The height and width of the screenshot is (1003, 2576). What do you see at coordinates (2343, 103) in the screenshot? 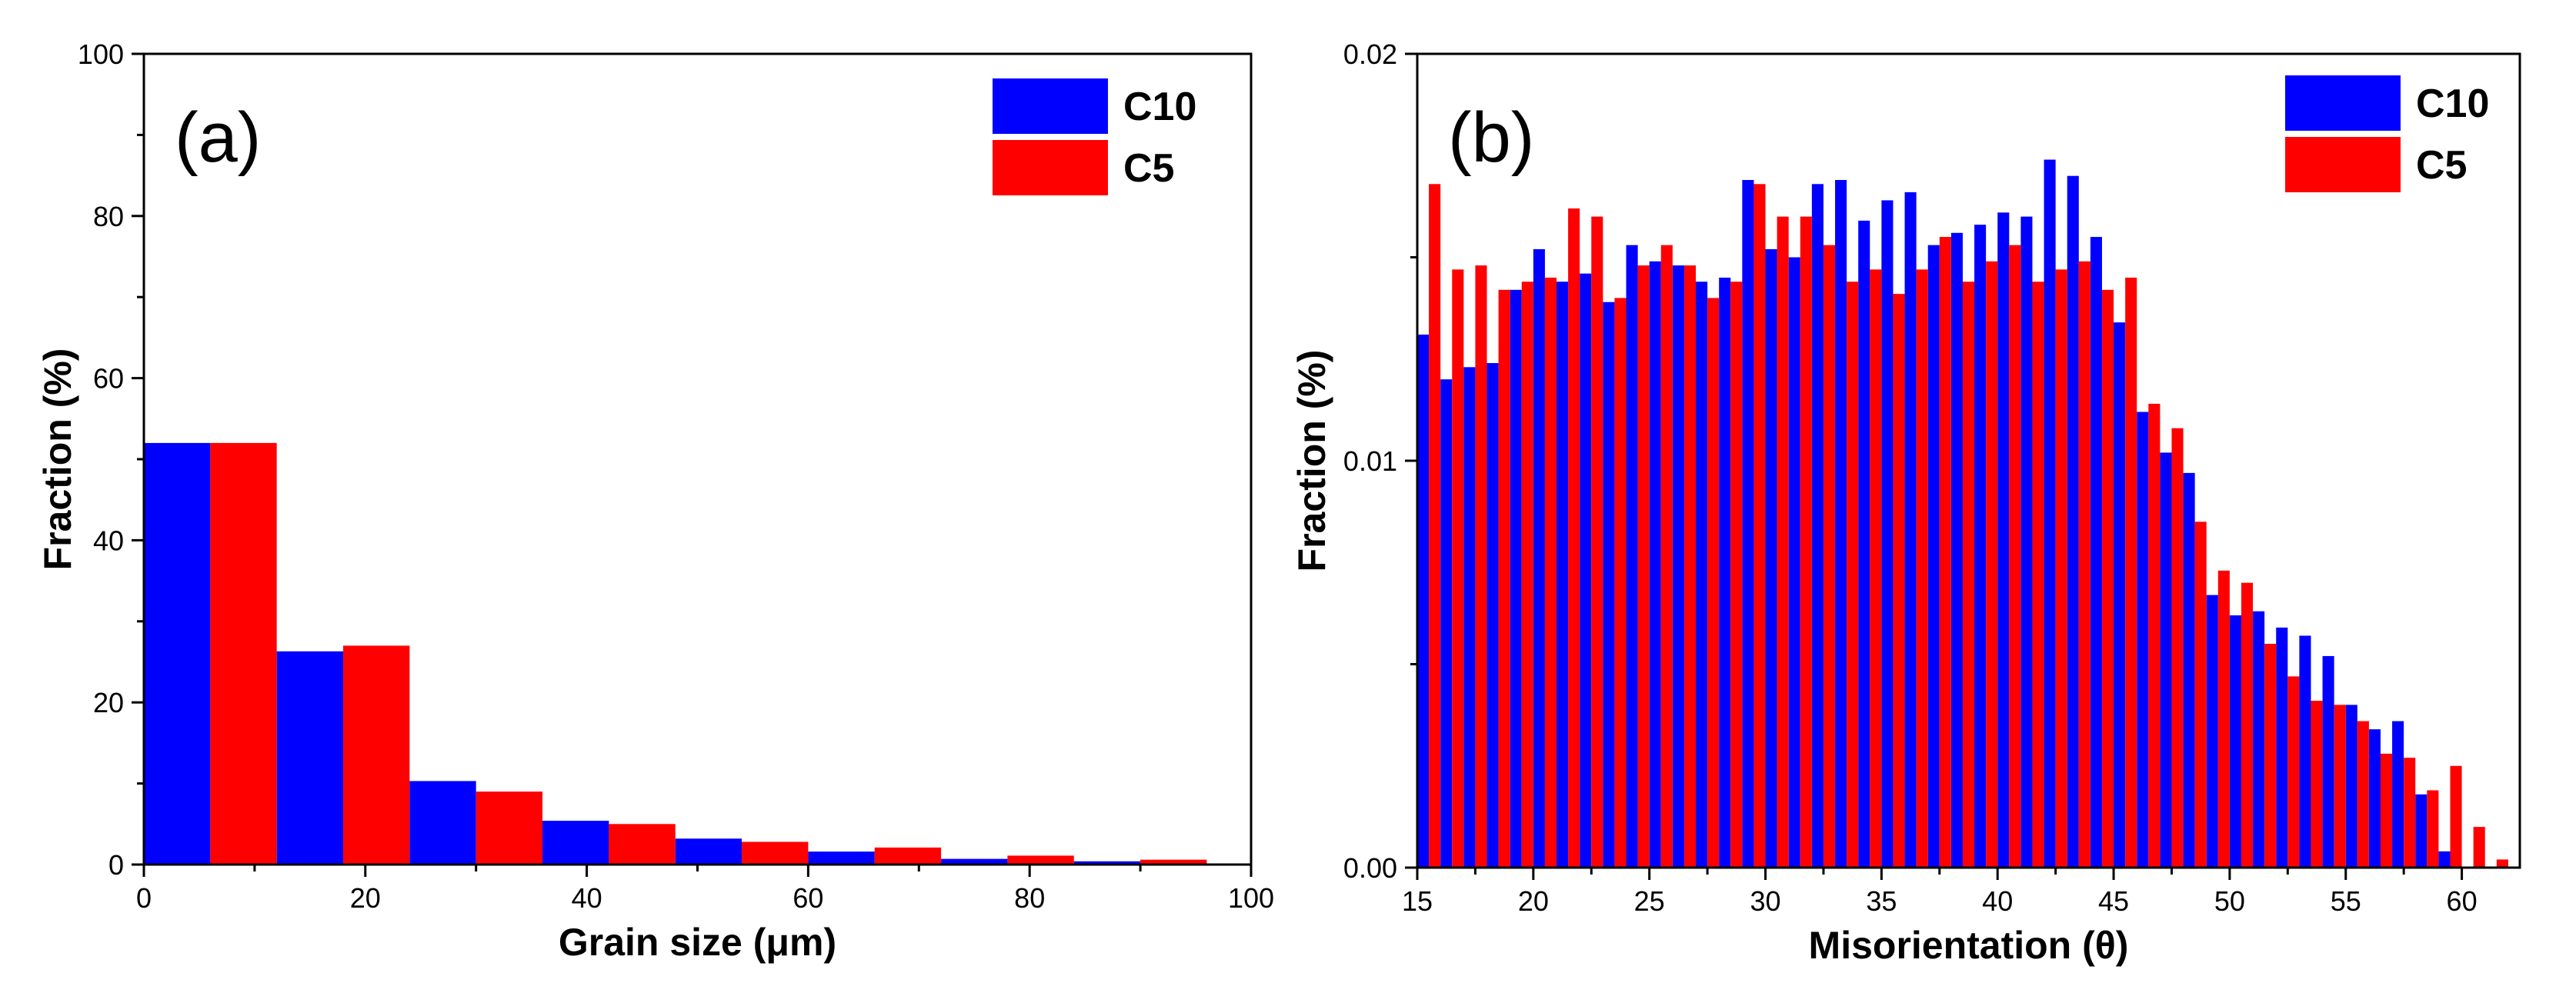
I see `legend-swatch-c10-b` at bounding box center [2343, 103].